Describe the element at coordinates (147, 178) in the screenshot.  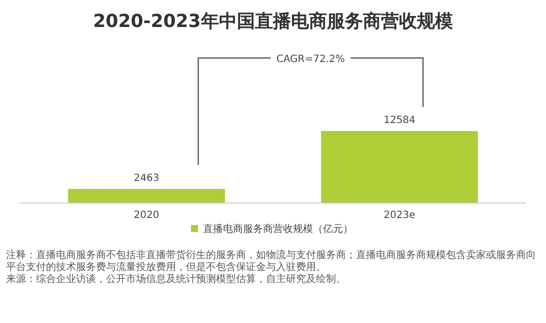
I see `data-label: 2463` at that location.